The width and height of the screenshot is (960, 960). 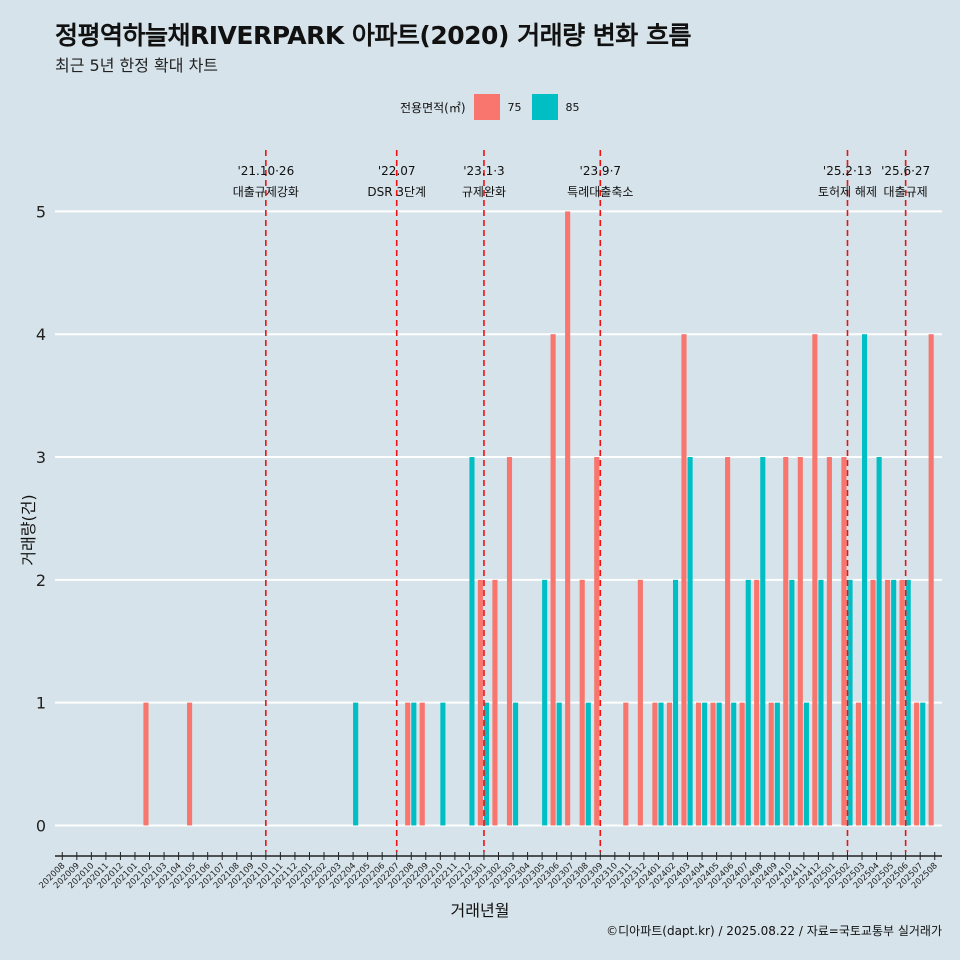 I want to click on y-tick-label-4: 4, so click(x=41, y=334).